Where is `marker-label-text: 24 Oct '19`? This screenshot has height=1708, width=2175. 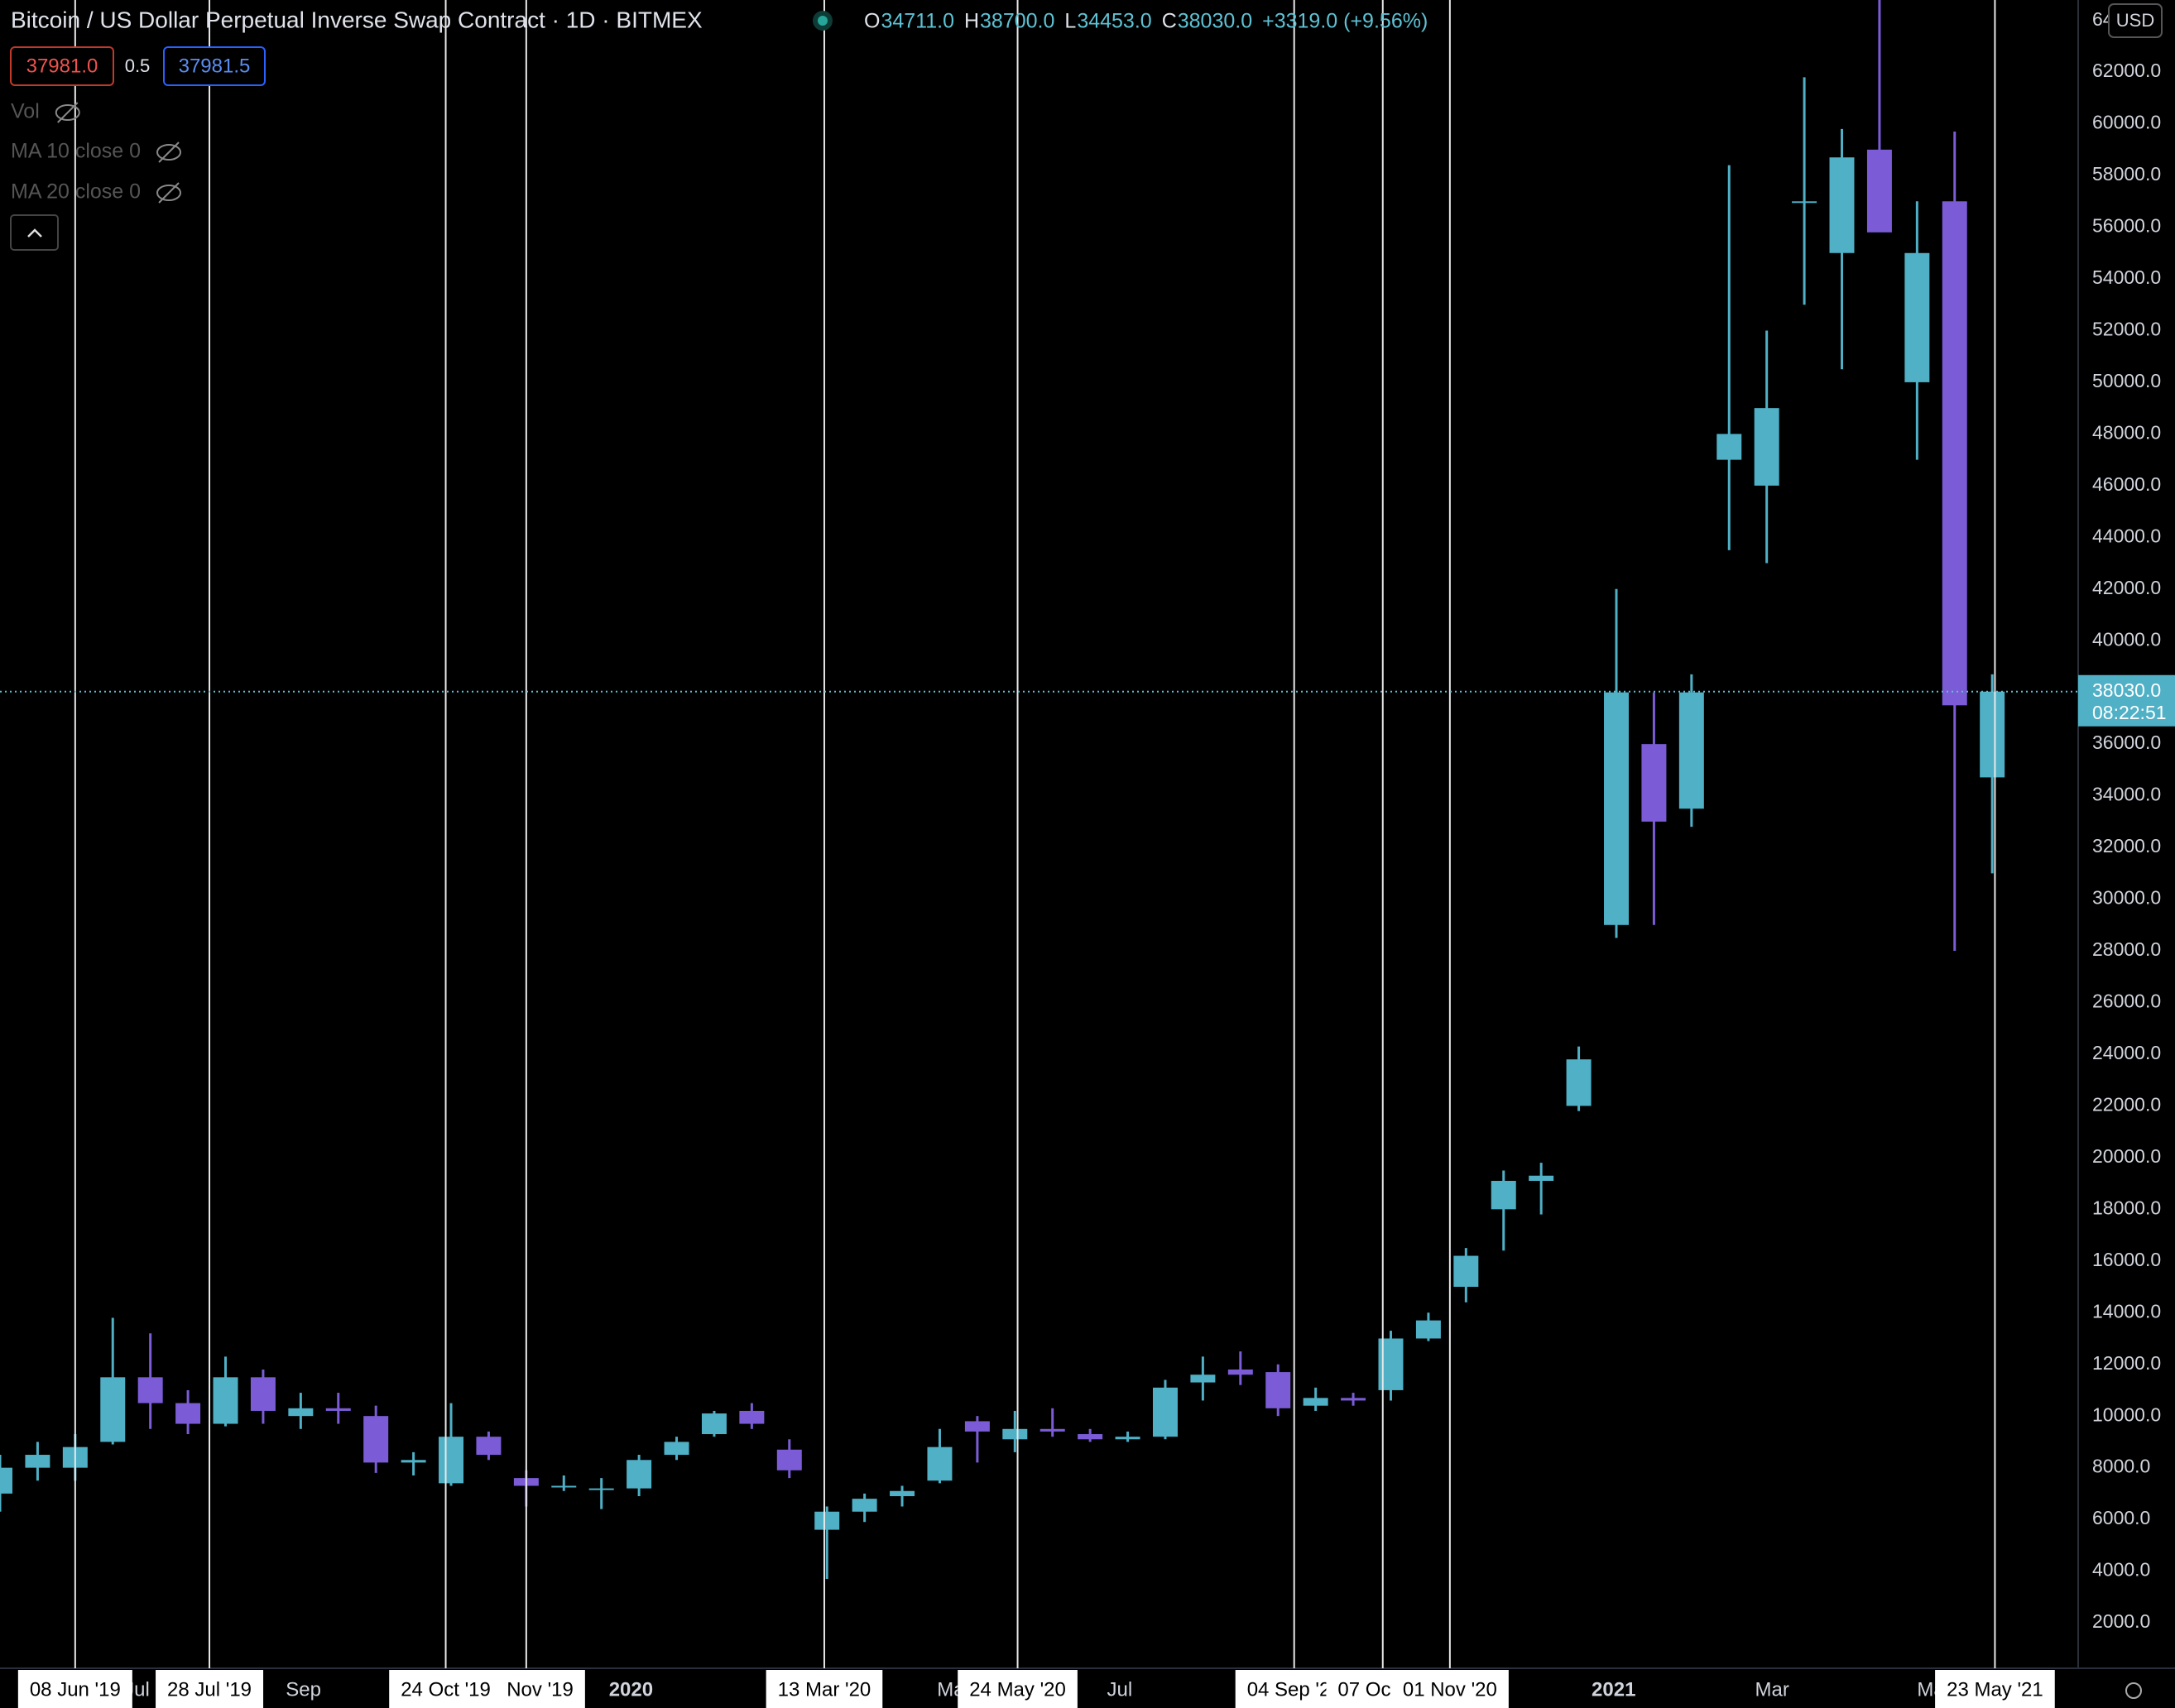
marker-label-text: 24 Oct '19 is located at coordinates (446, 1689).